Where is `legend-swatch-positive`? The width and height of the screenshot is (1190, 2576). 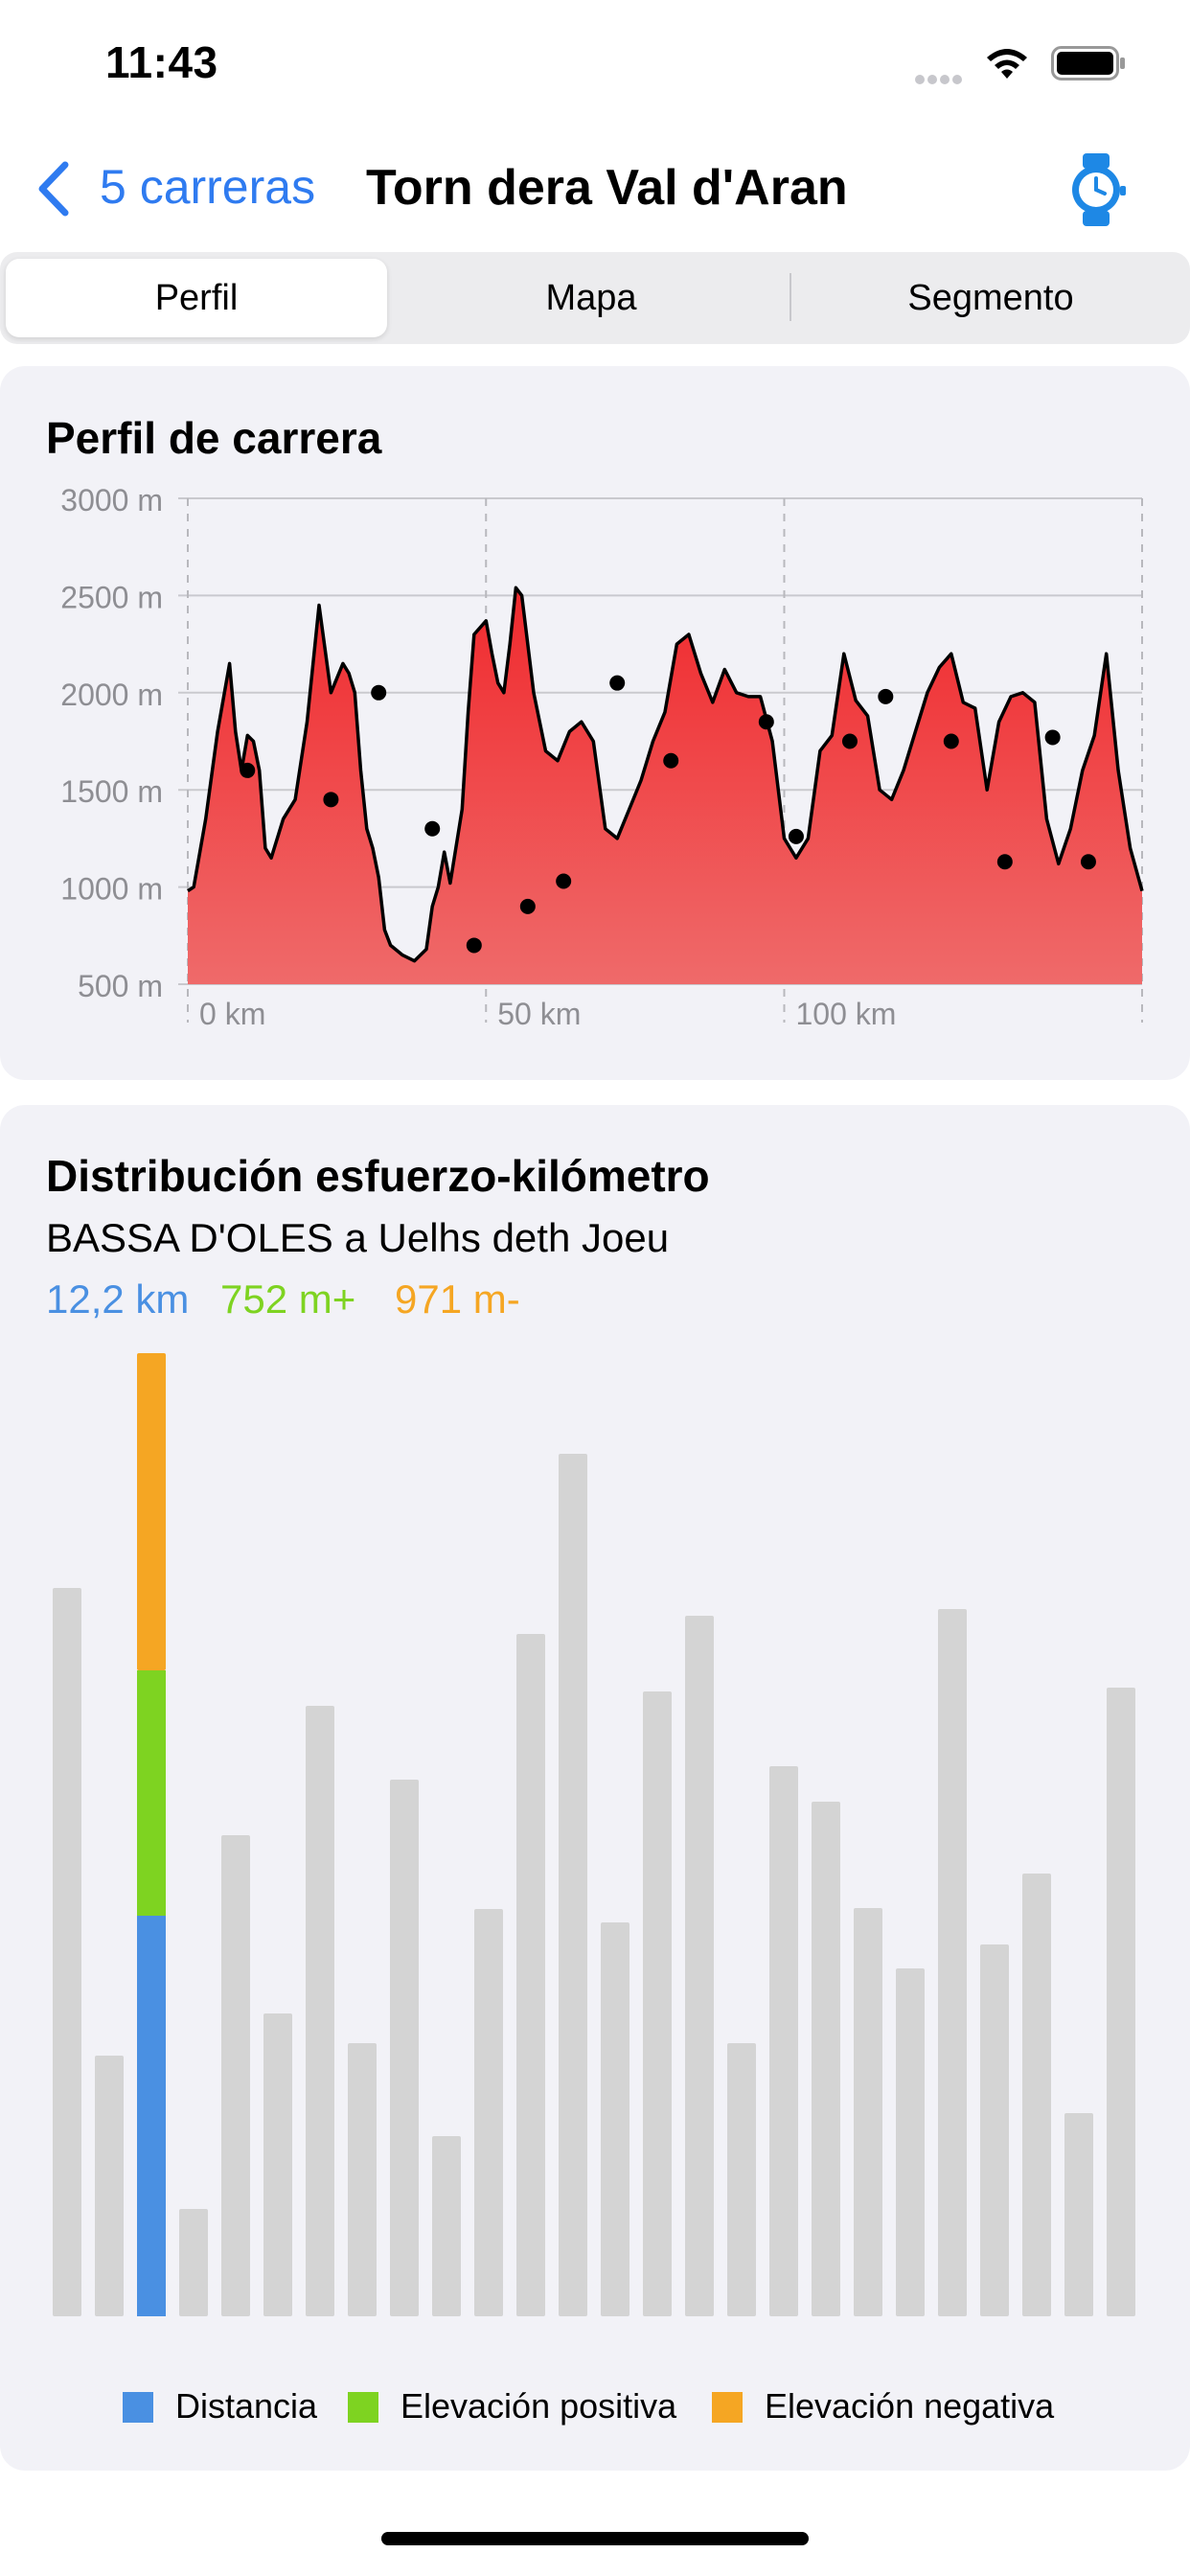 legend-swatch-positive is located at coordinates (363, 2407).